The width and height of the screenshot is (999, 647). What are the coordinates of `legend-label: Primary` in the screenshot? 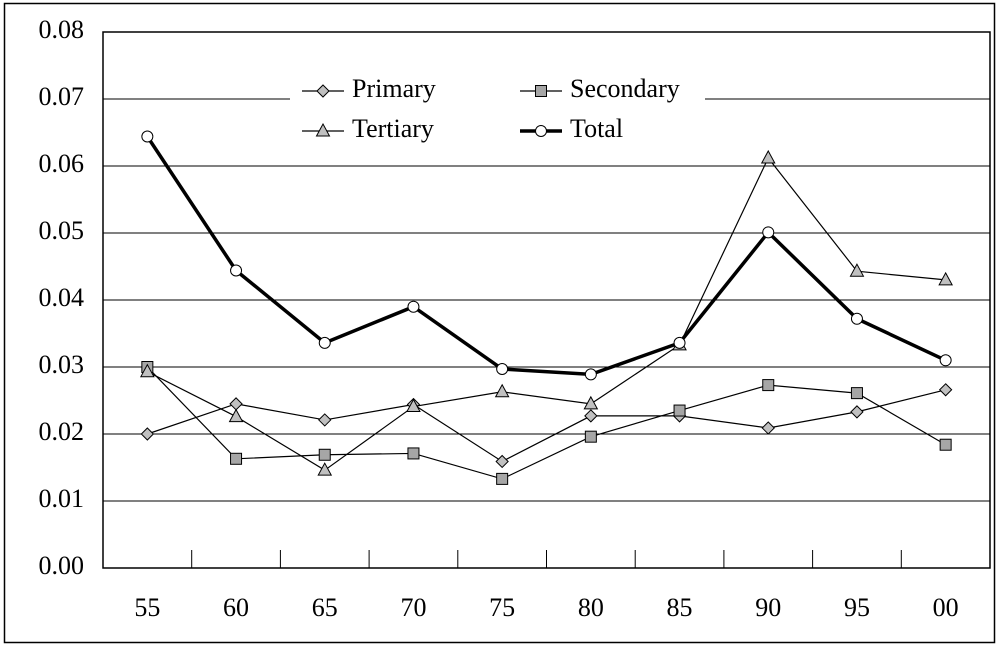 It's located at (394, 88).